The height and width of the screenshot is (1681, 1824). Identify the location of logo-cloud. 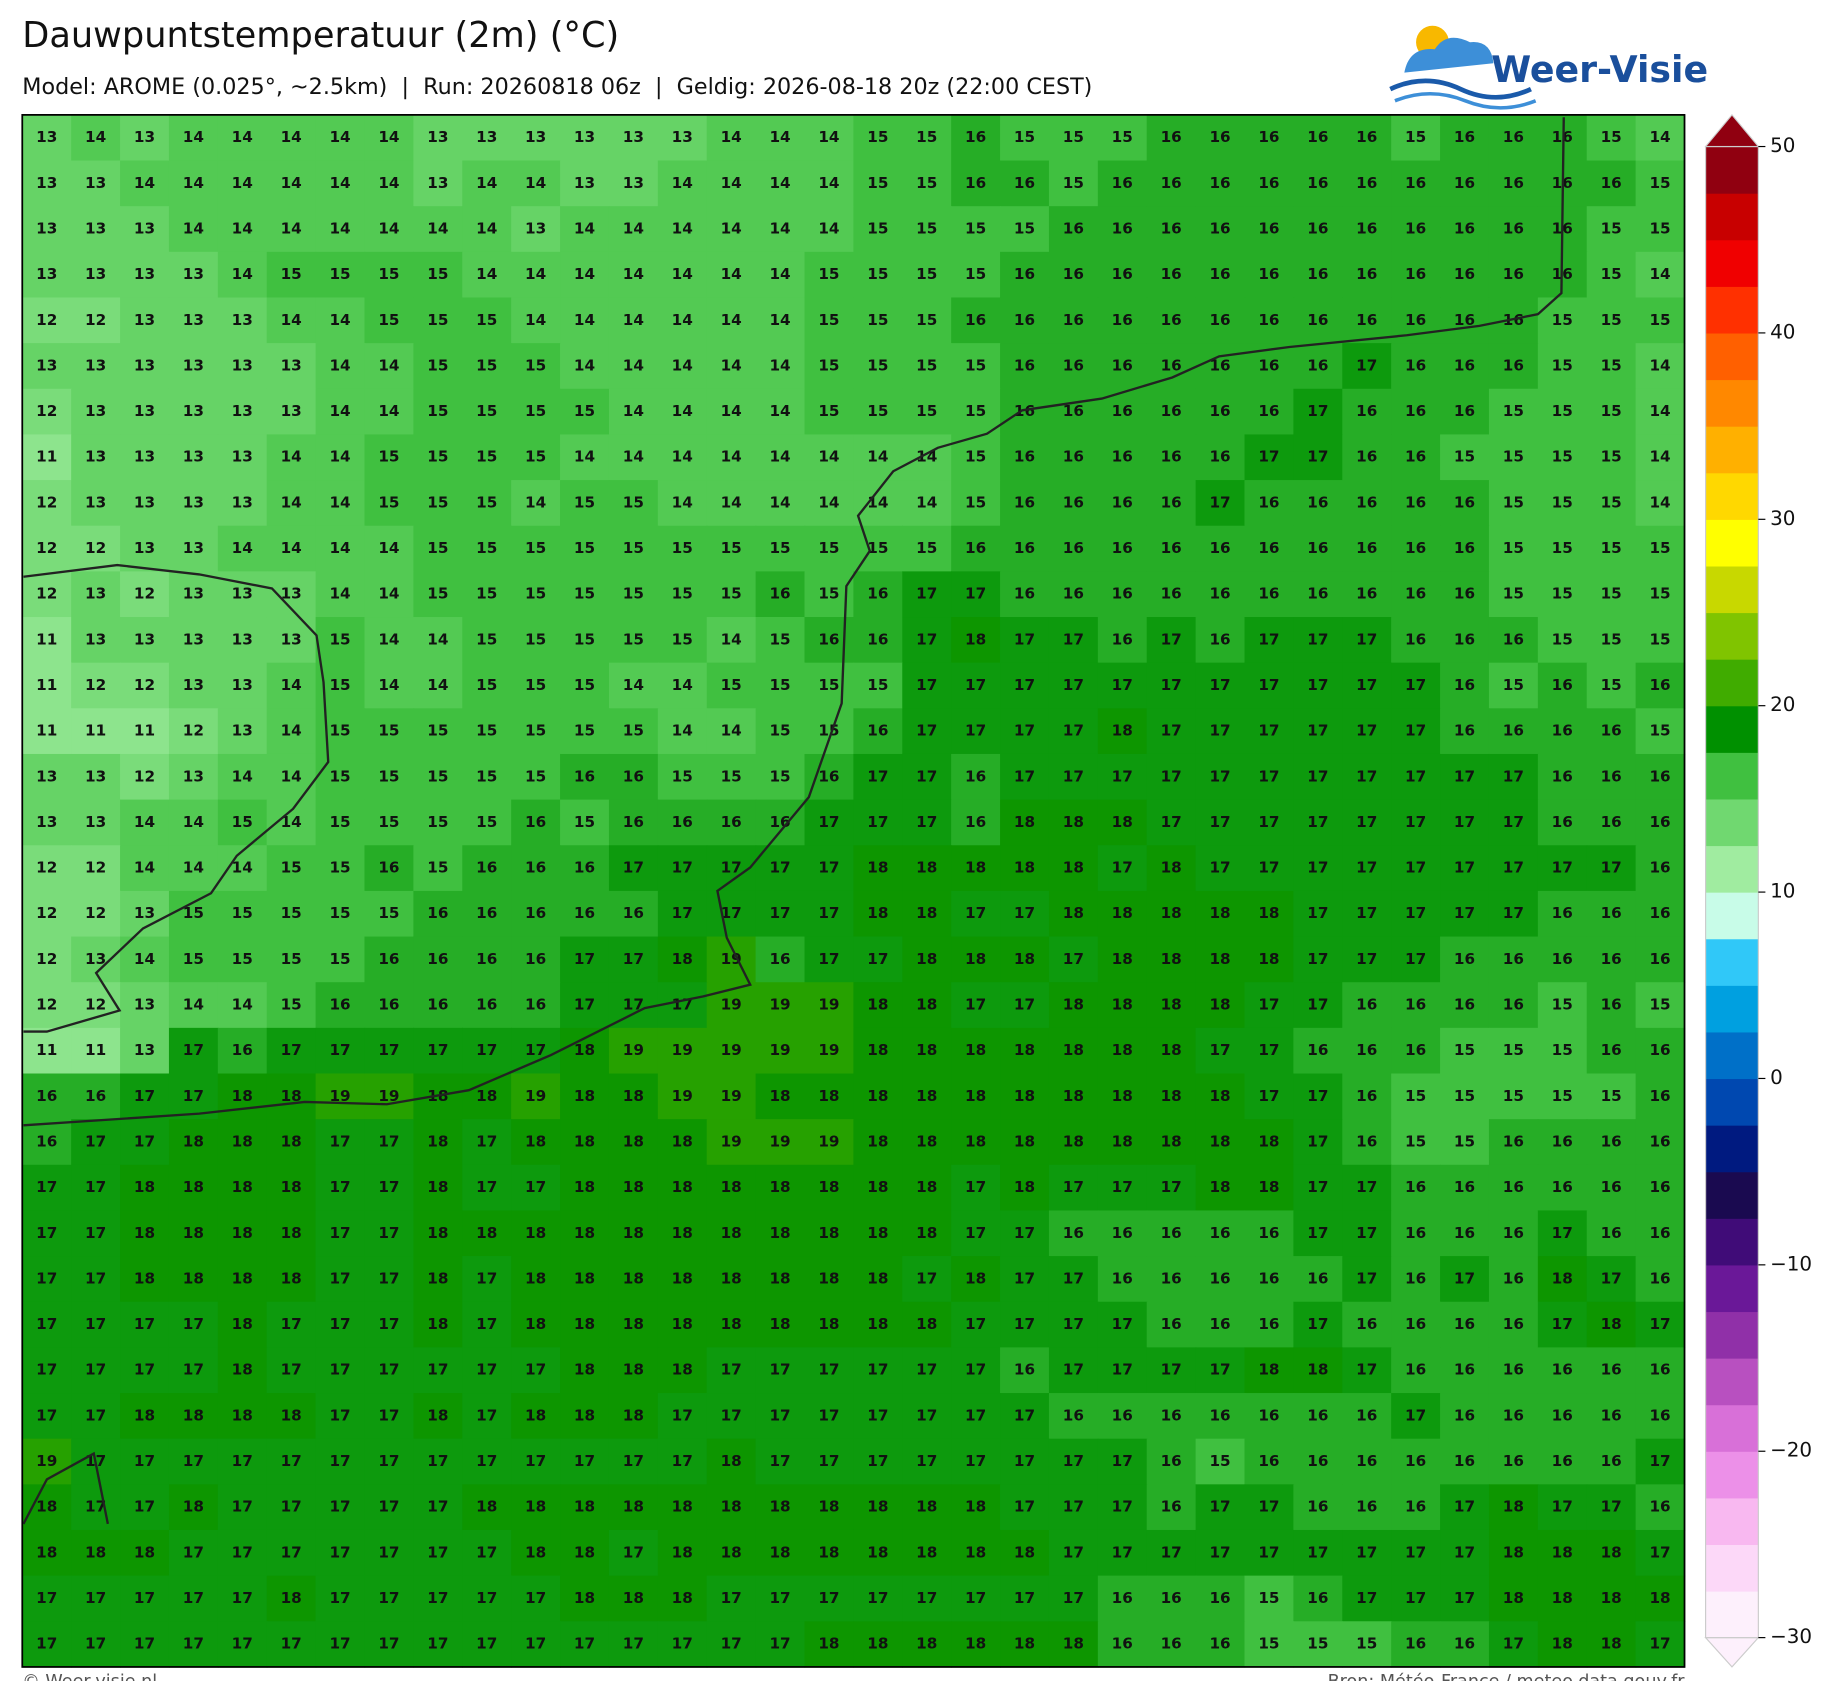
(1449, 55).